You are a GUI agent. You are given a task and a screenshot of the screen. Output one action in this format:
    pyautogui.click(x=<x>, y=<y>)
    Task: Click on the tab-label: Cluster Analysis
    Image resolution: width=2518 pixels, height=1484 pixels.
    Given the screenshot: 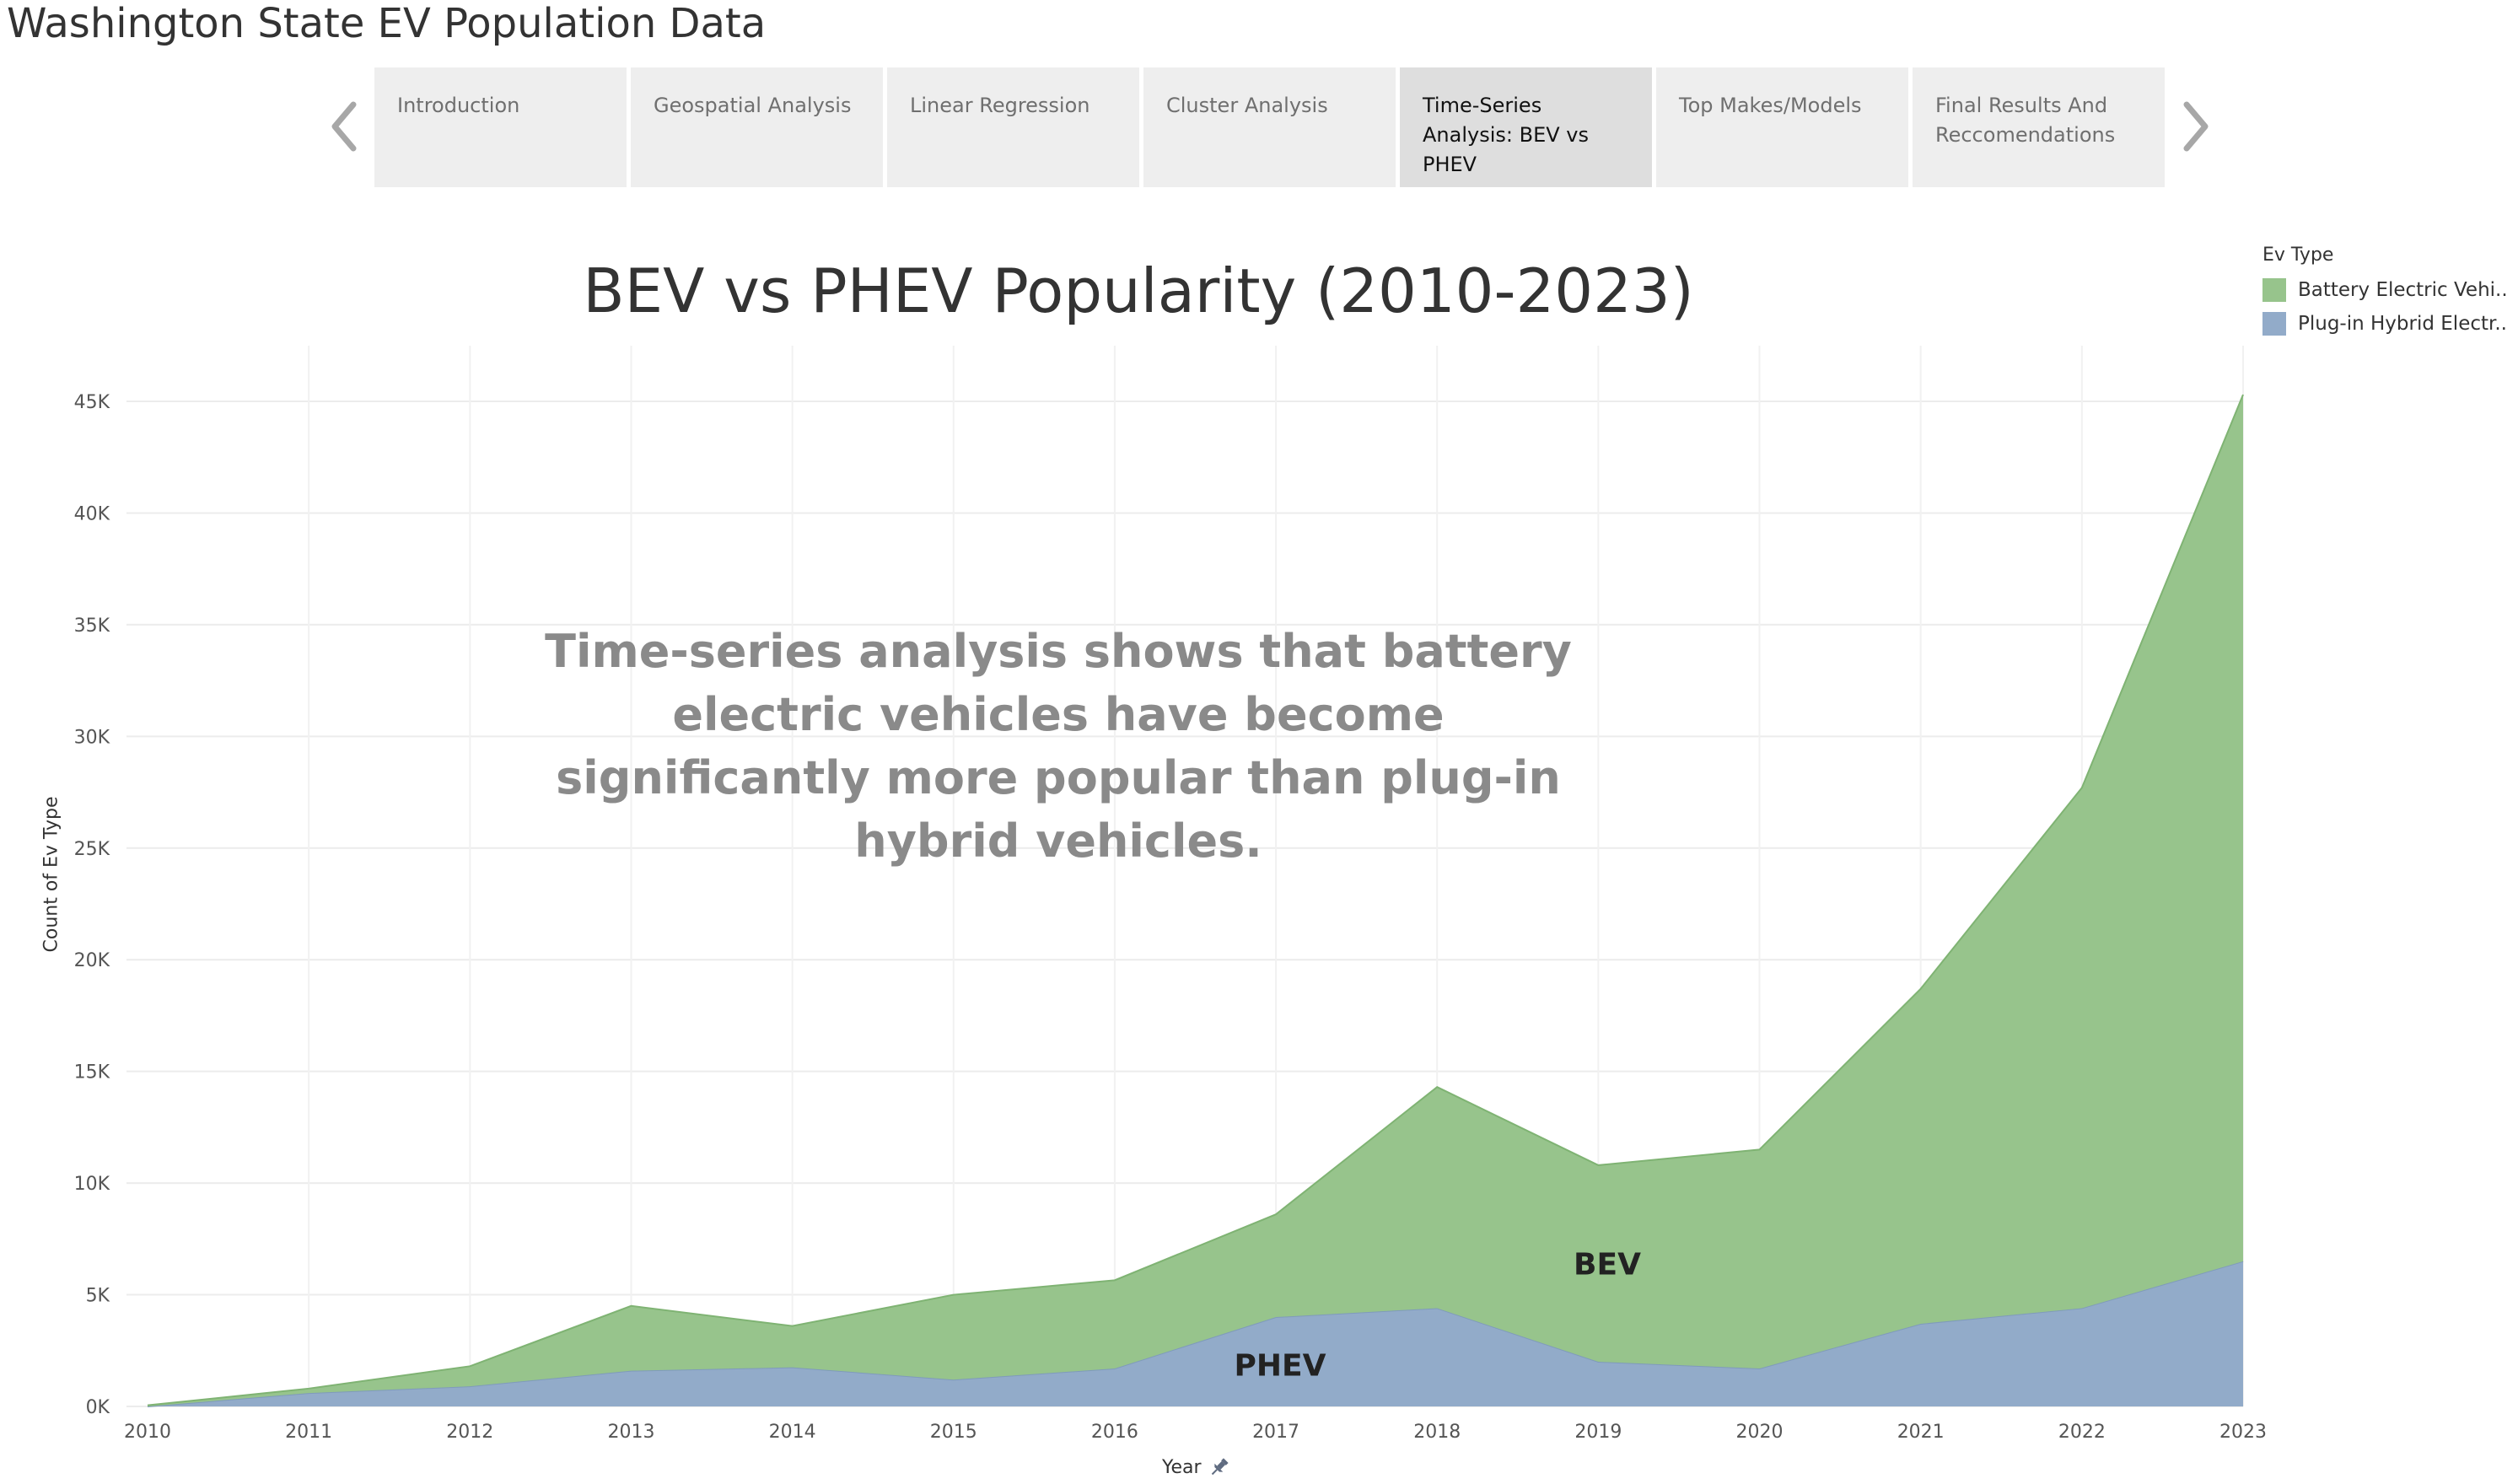 What is the action you would take?
    pyautogui.click(x=1247, y=105)
    